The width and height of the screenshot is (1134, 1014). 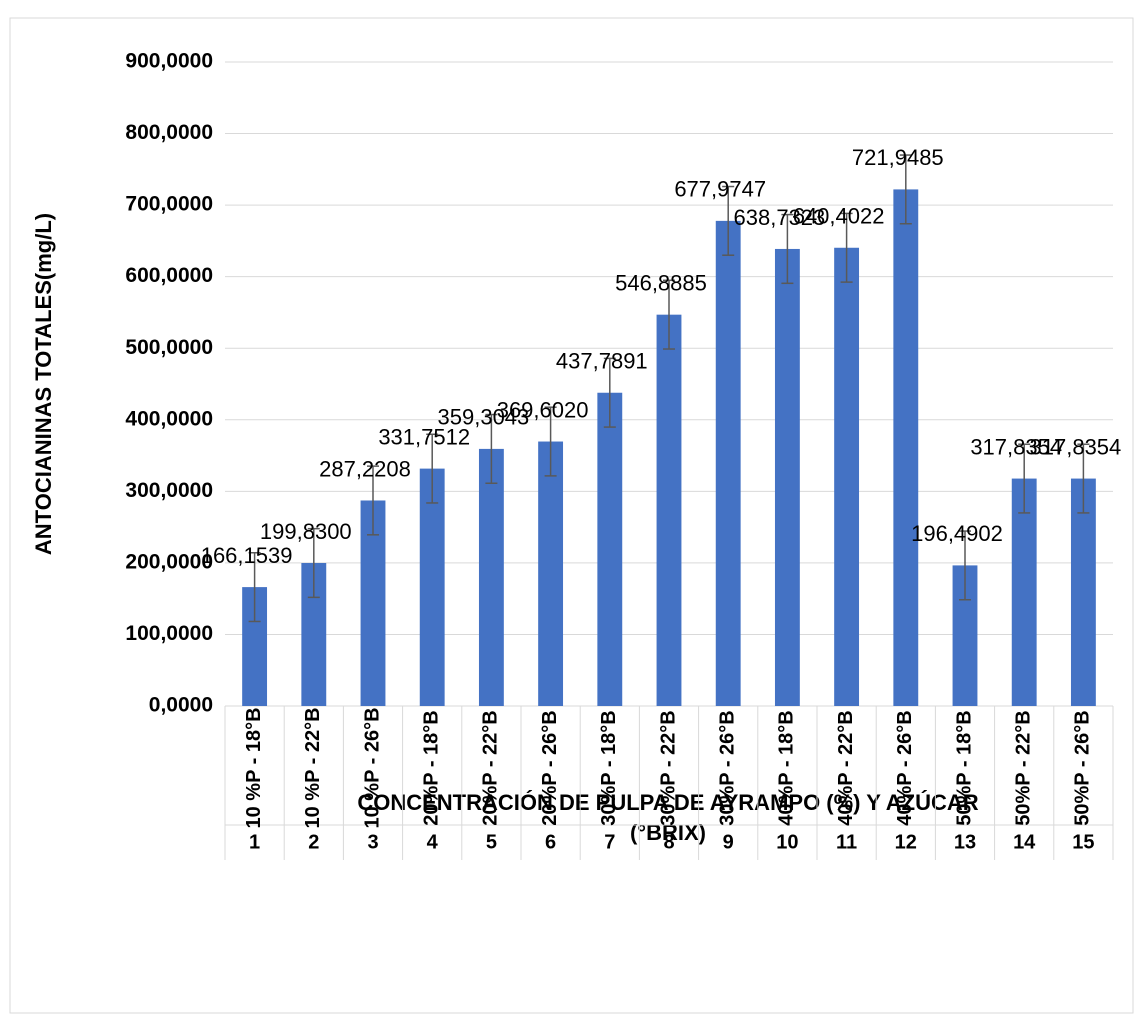 What do you see at coordinates (965, 842) in the screenshot?
I see `x-group-label: 13` at bounding box center [965, 842].